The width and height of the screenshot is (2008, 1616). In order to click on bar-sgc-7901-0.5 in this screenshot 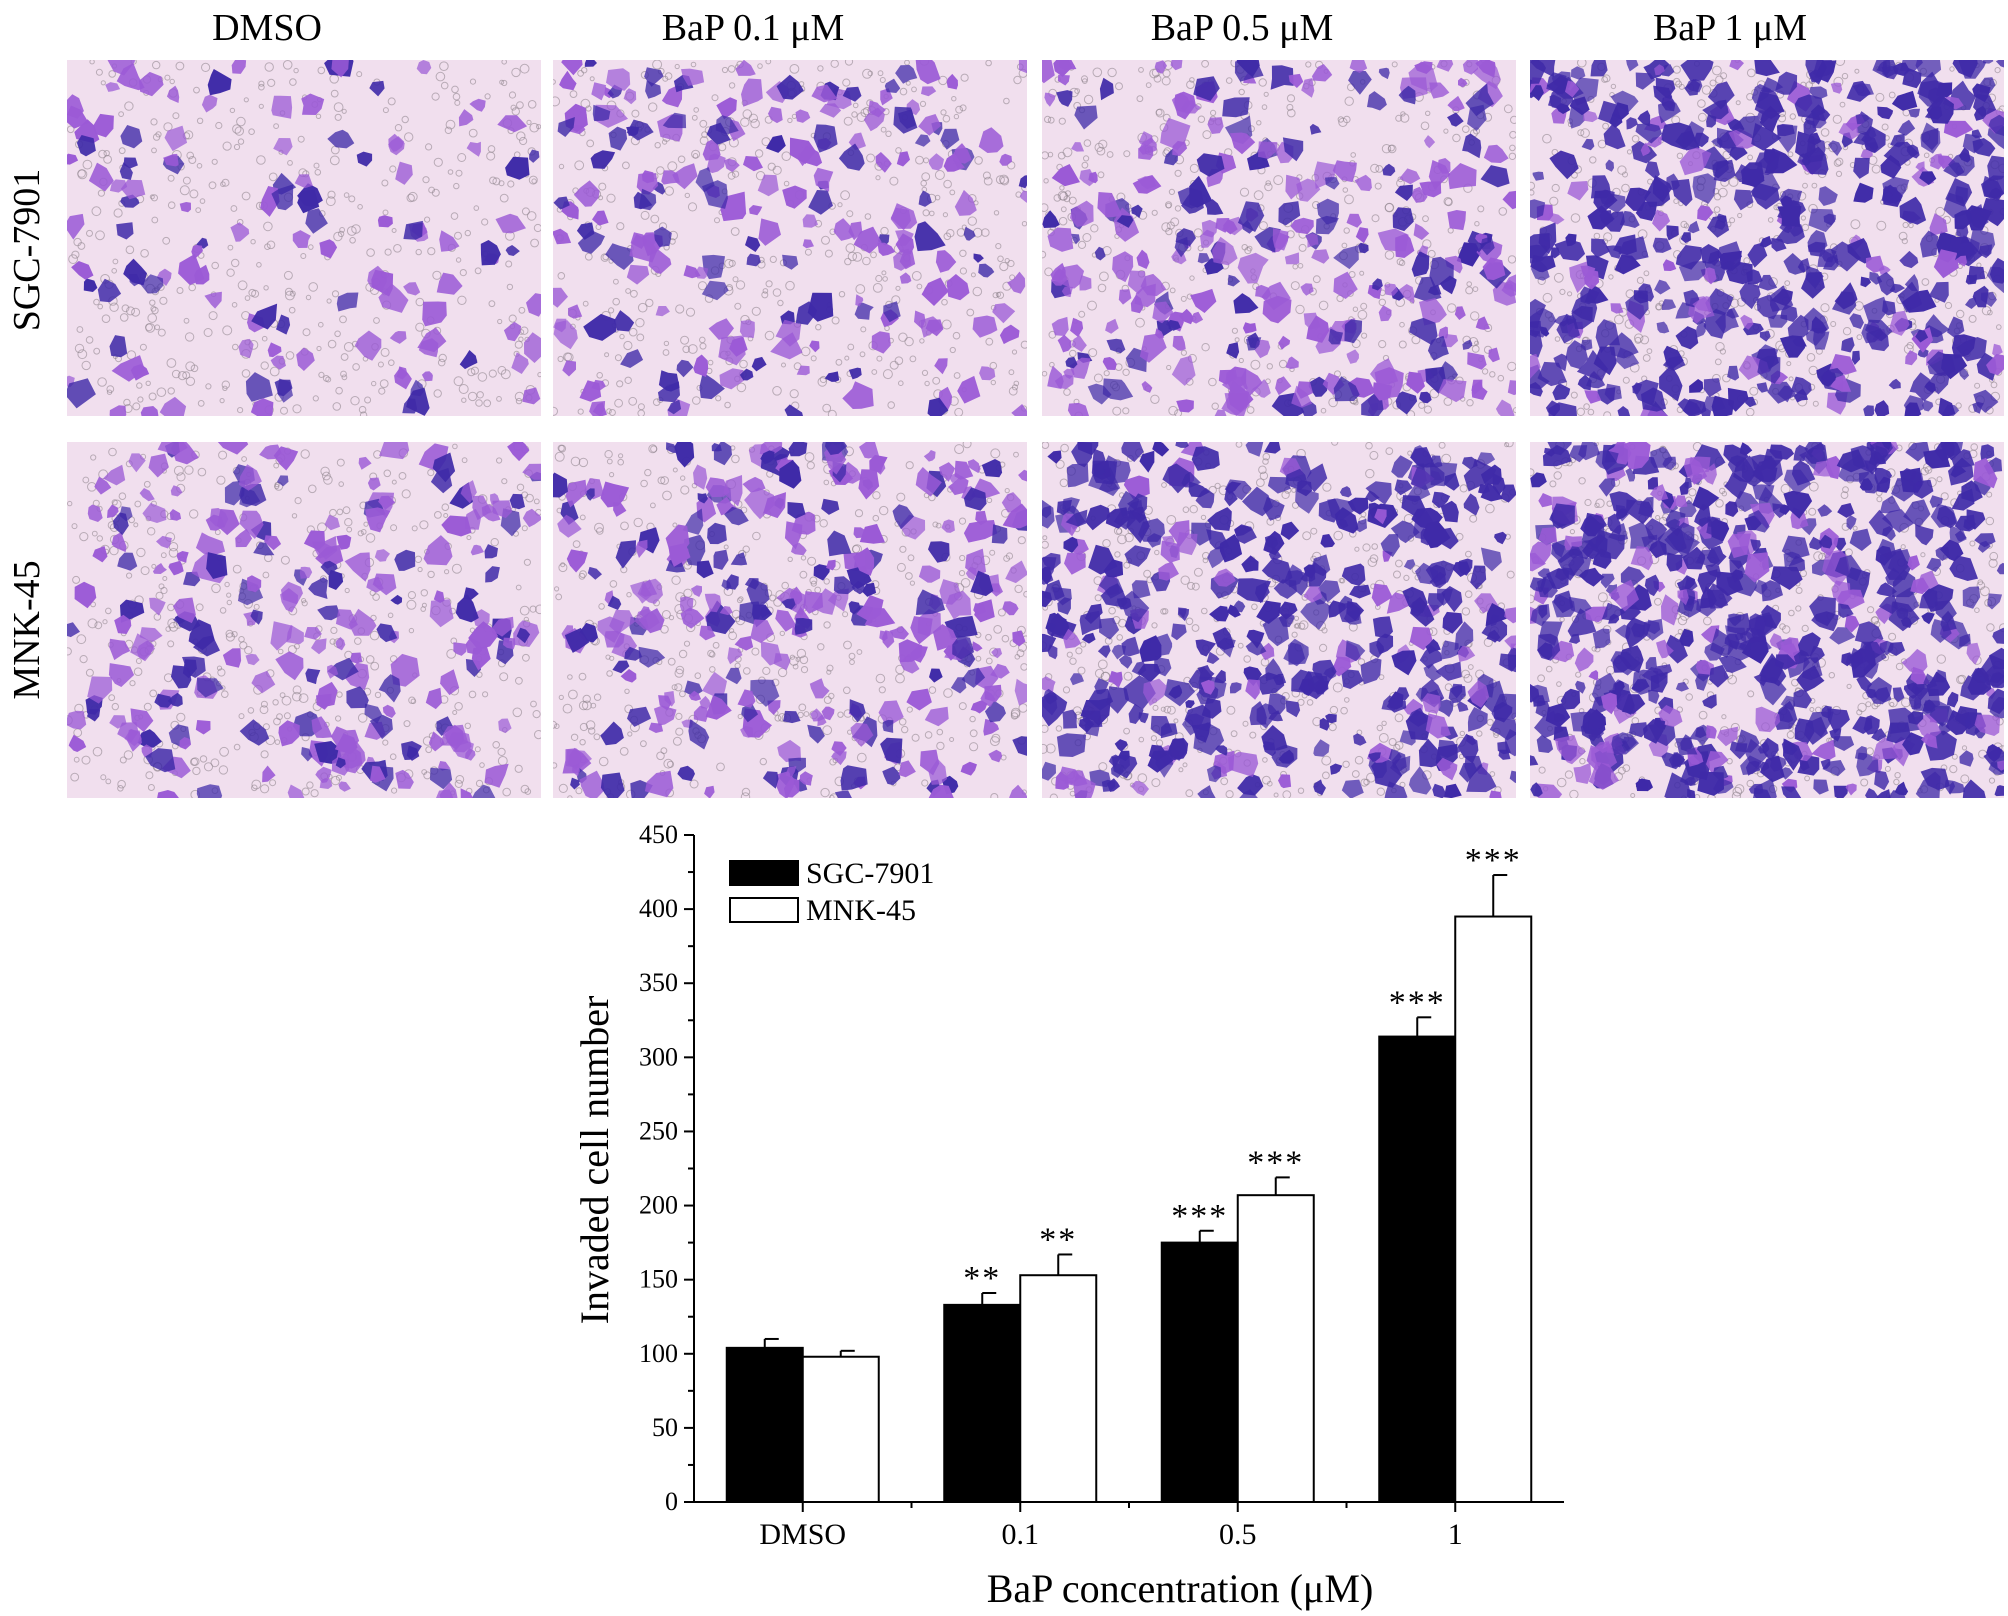, I will do `click(1199, 1372)`.